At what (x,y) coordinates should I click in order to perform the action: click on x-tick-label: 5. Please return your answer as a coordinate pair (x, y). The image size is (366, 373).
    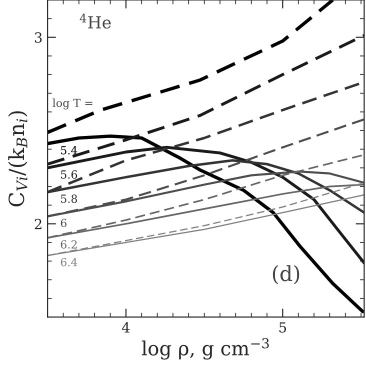
    Looking at the image, I should click on (282, 327).